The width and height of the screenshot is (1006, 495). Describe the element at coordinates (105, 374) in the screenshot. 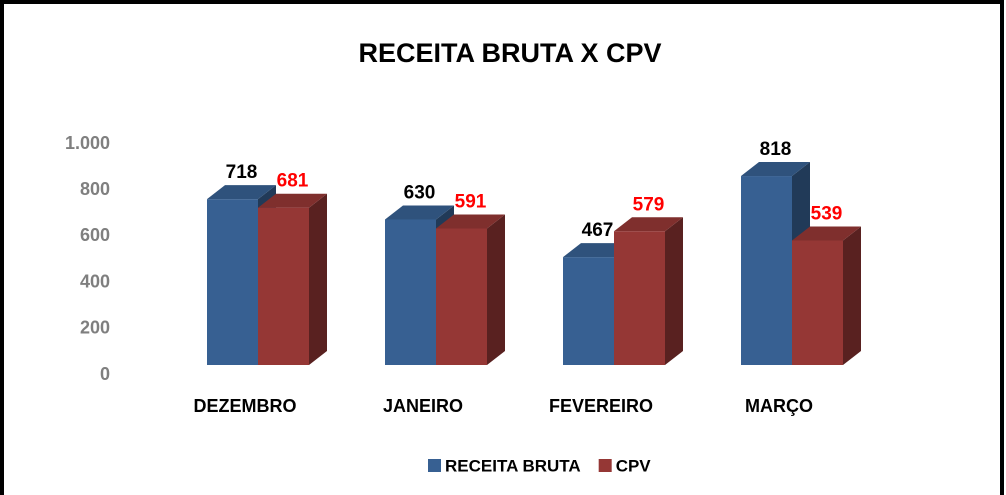

I see `y-tick-label: 0` at that location.